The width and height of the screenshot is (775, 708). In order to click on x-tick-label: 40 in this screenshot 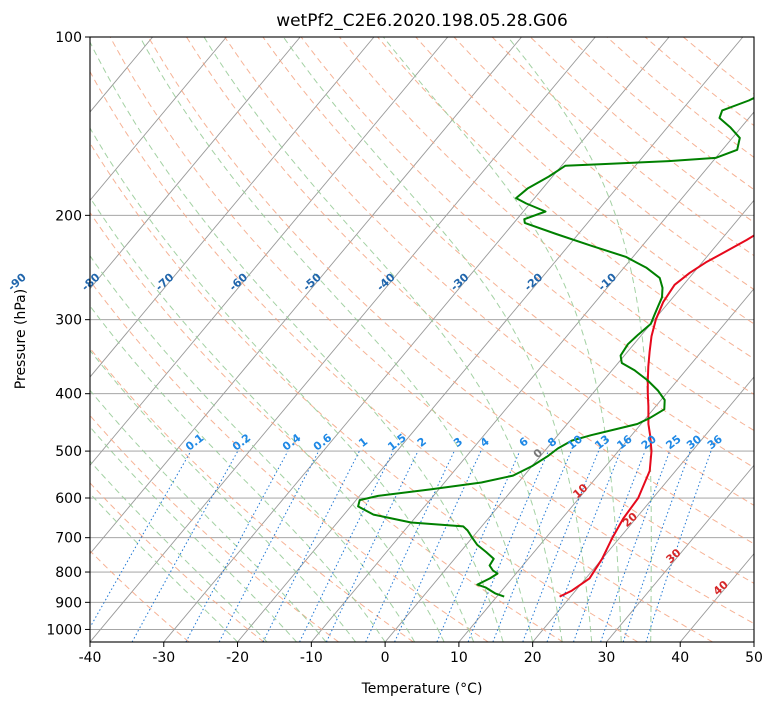, I will do `click(680, 658)`.